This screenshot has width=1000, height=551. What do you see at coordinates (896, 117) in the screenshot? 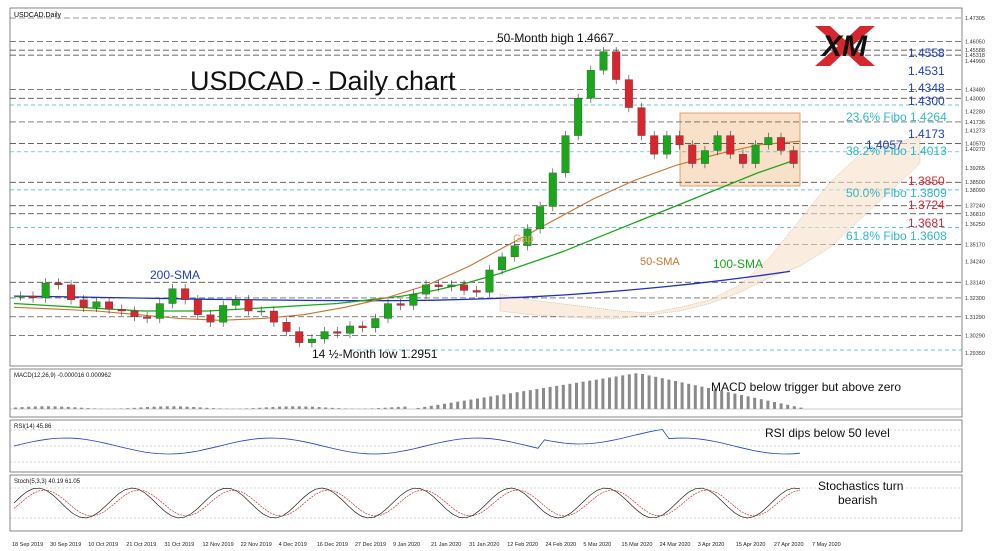
I see `level-label: 23.6% Fibo 1.4264` at bounding box center [896, 117].